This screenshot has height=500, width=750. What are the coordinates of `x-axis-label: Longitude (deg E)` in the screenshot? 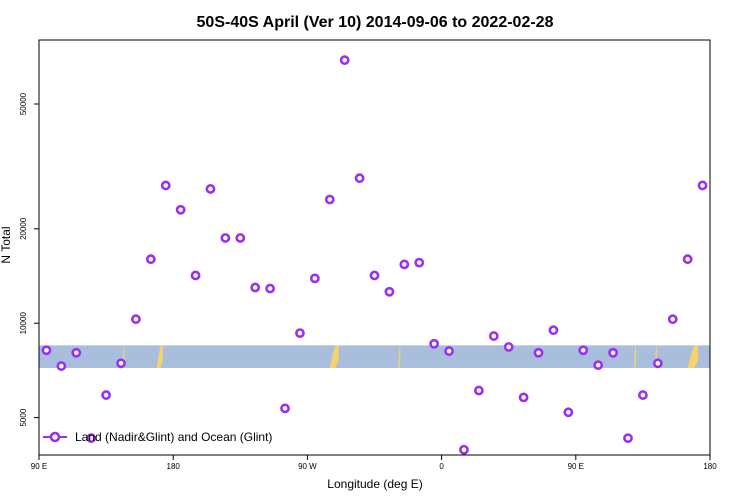 It's located at (374, 484).